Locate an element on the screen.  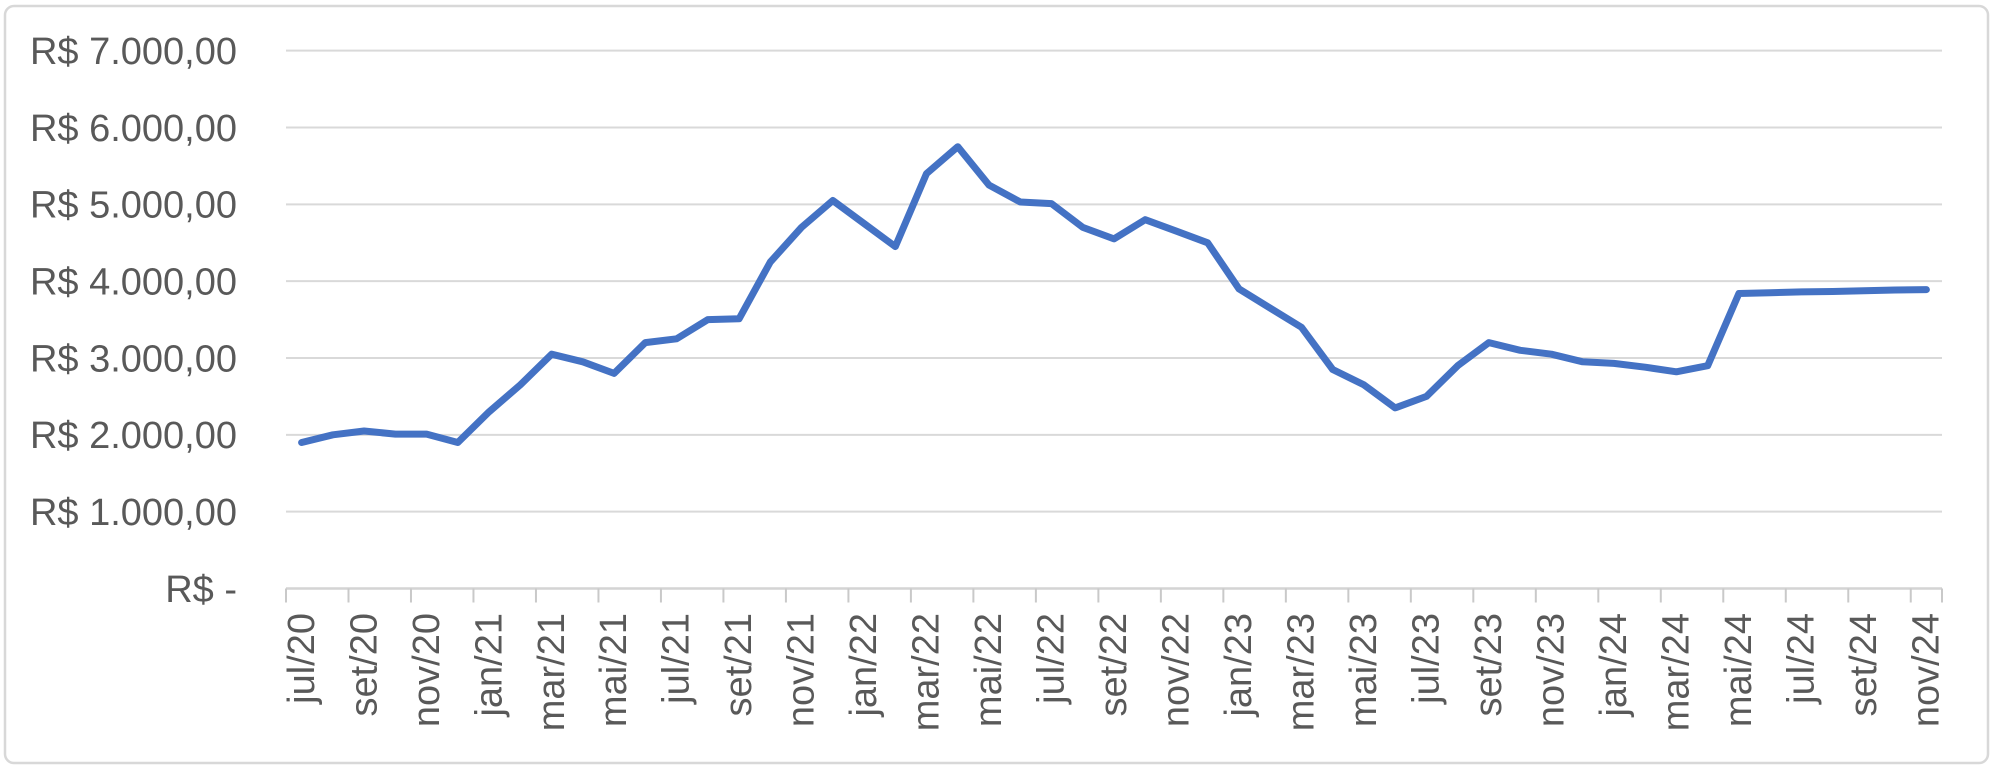
x-axis-label: mar/21 is located at coordinates (552, 672).